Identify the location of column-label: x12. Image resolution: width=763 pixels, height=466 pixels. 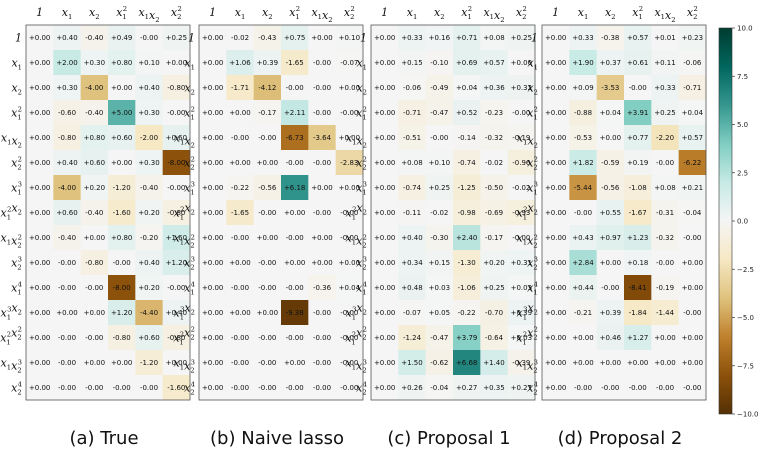
(121, 13).